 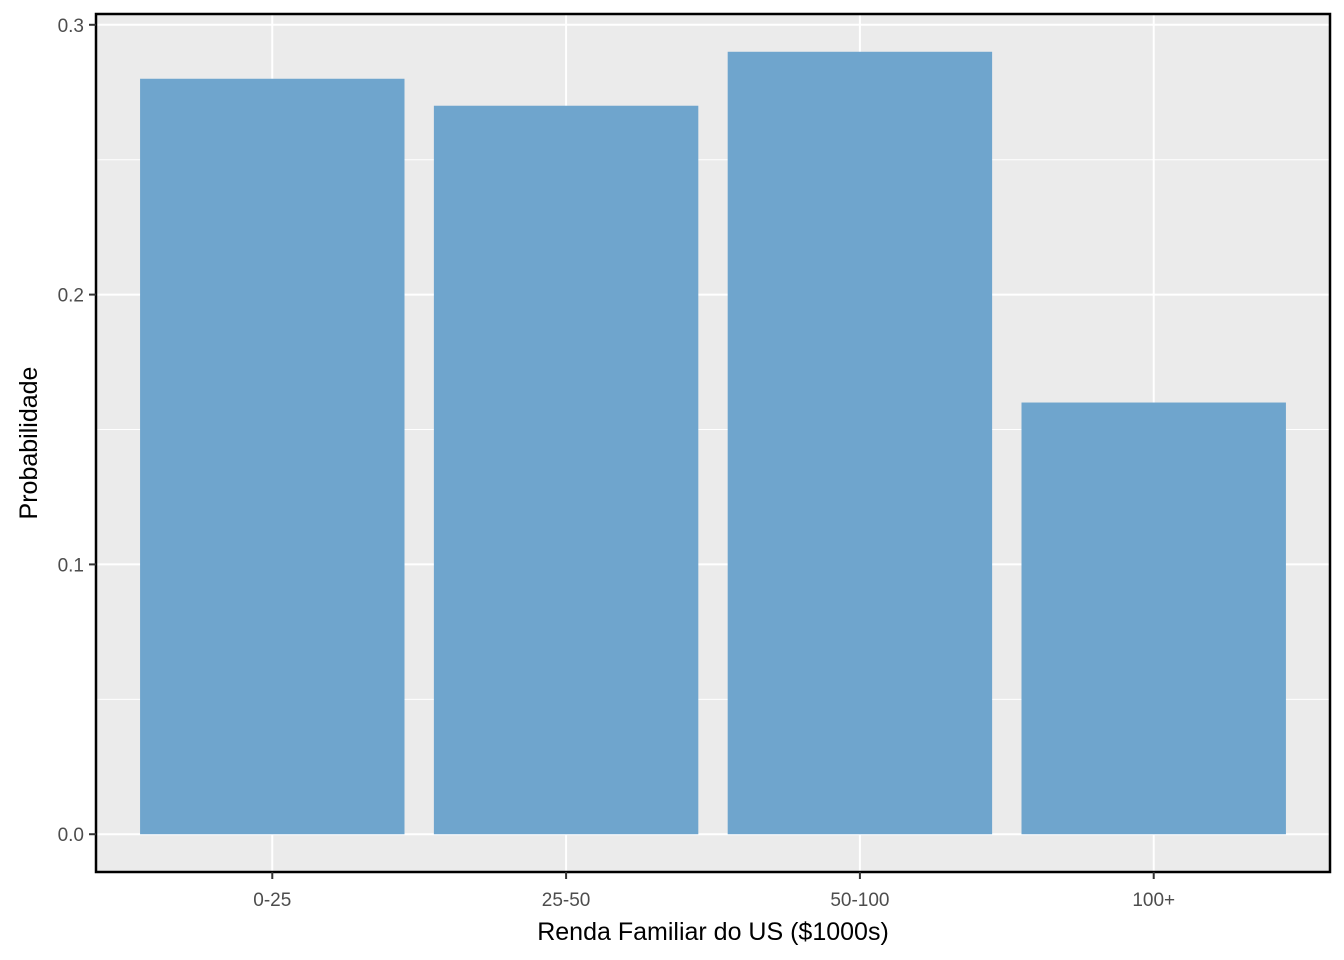 I want to click on x-axis-title: Renda Familiar do US ($1000s), so click(x=713, y=932).